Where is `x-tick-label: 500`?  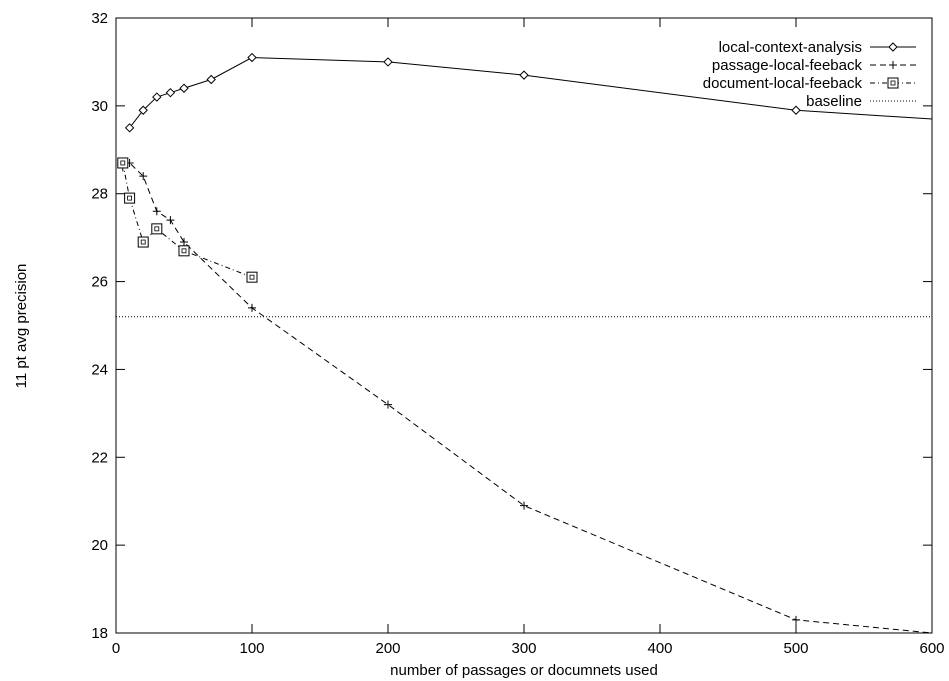
x-tick-label: 500 is located at coordinates (795, 648).